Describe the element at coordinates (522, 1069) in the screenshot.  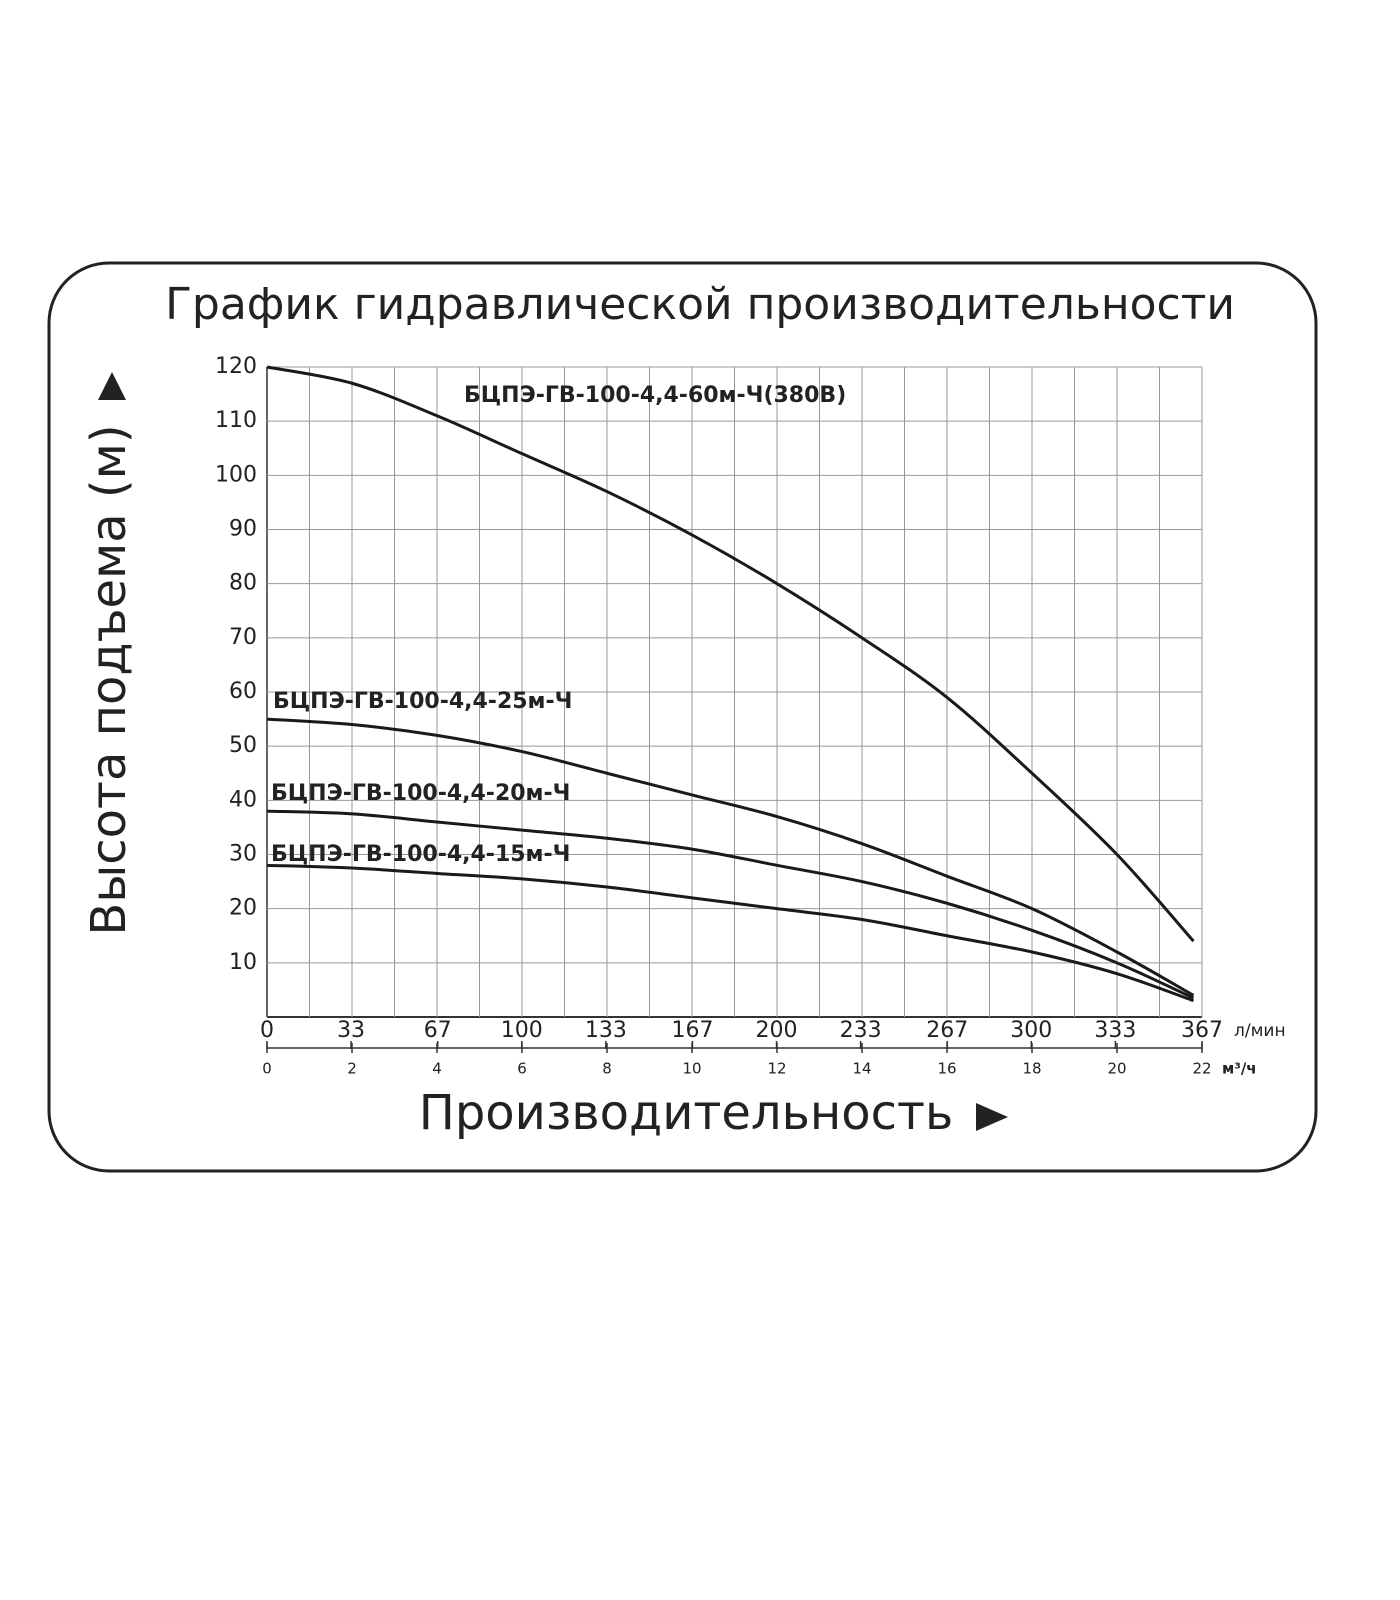
I see `x-tick-label: 6` at that location.